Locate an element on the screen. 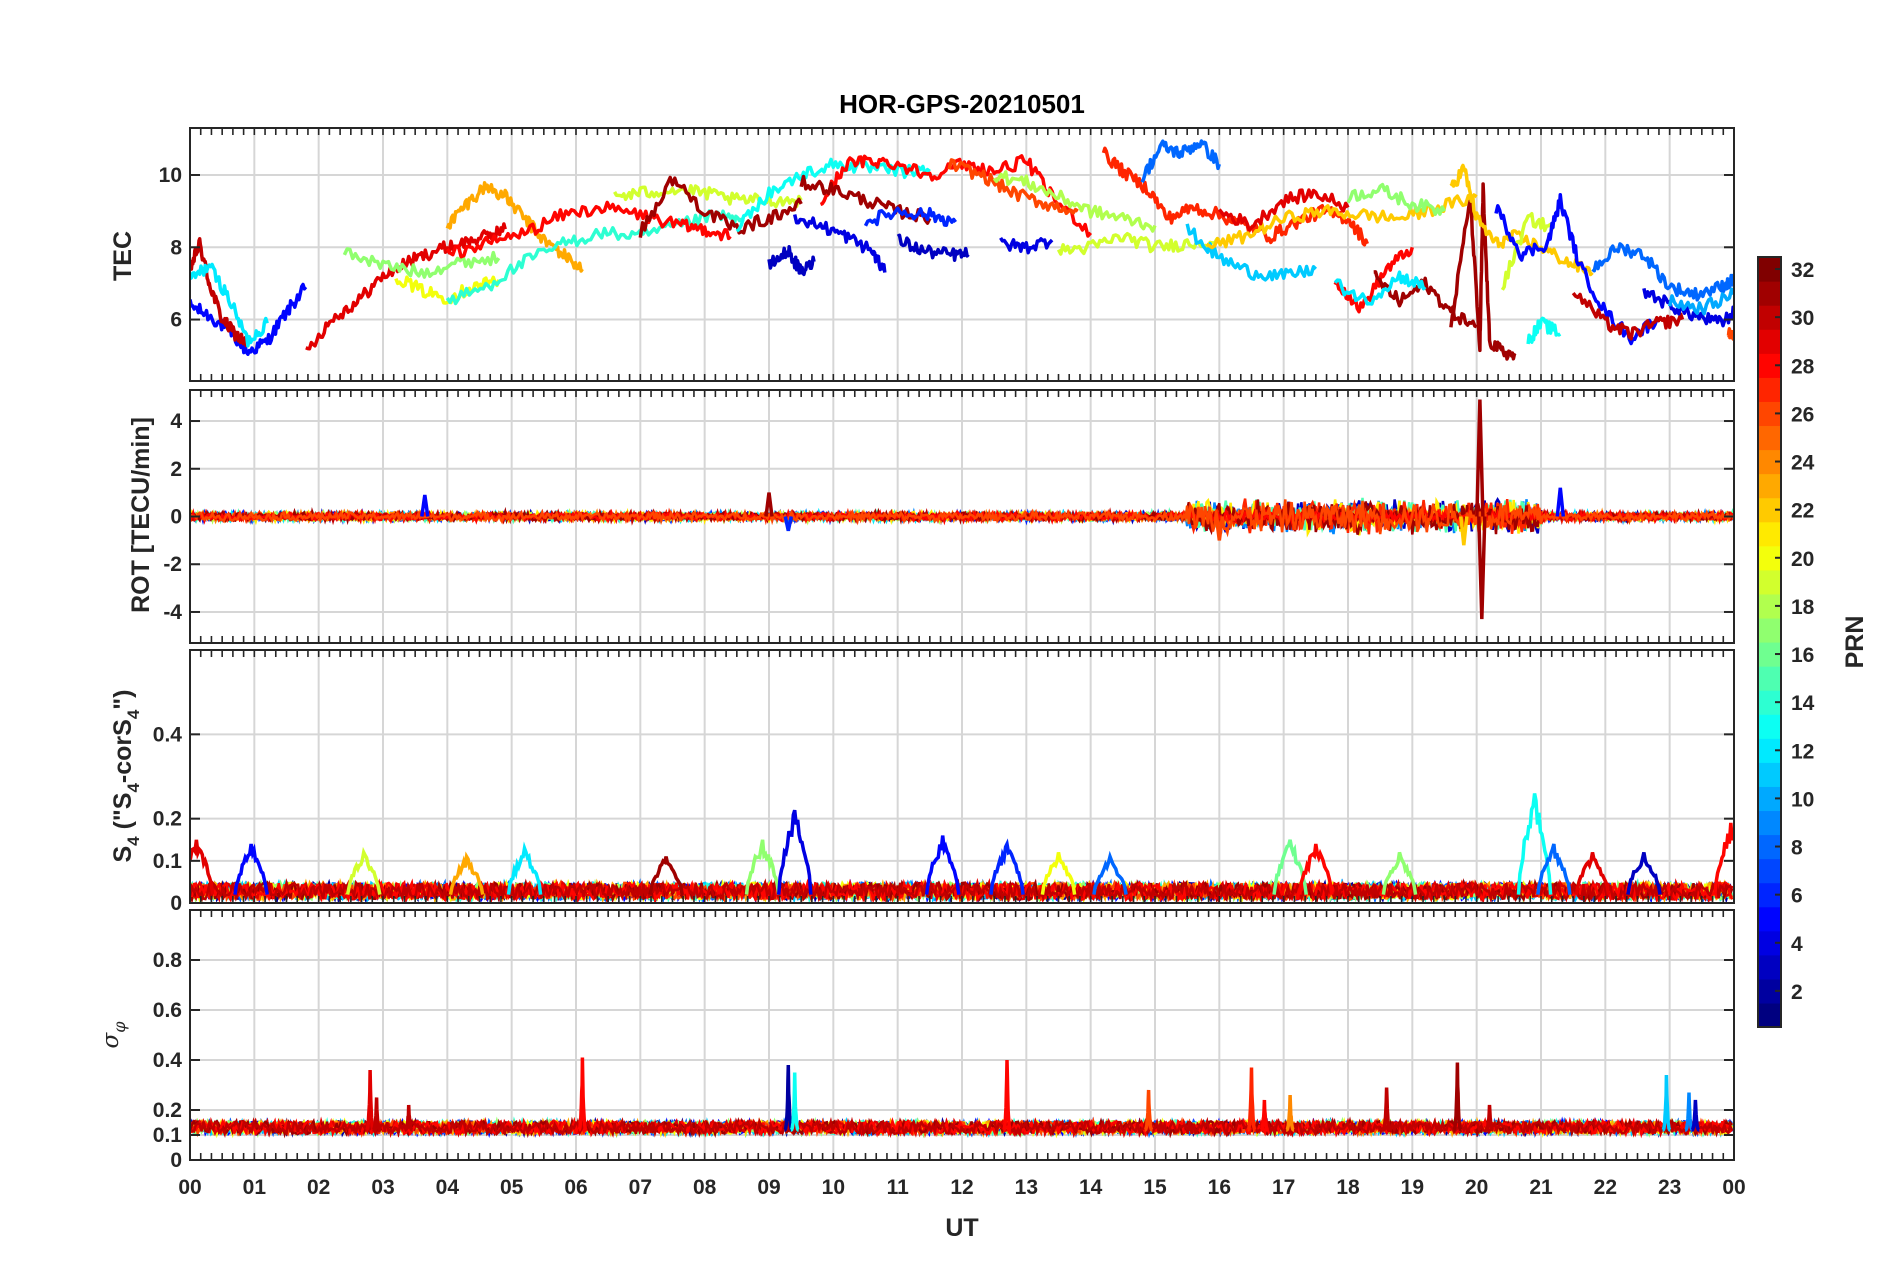 This screenshot has width=1902, height=1272. y-tick-label-sigma_phi: 0.1 is located at coordinates (168, 1135).